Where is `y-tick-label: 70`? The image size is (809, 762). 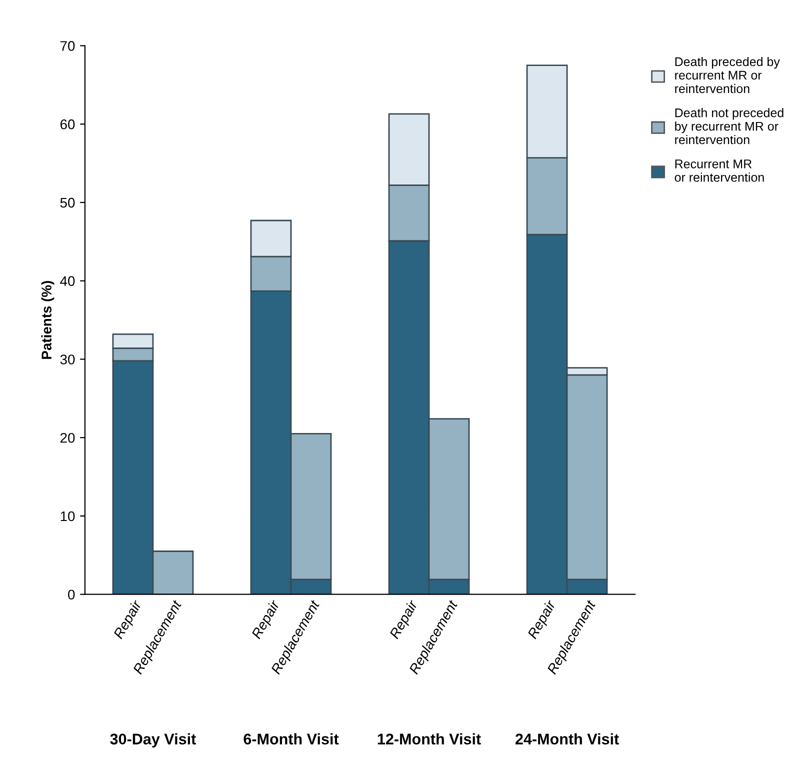 y-tick-label: 70 is located at coordinates (67, 46).